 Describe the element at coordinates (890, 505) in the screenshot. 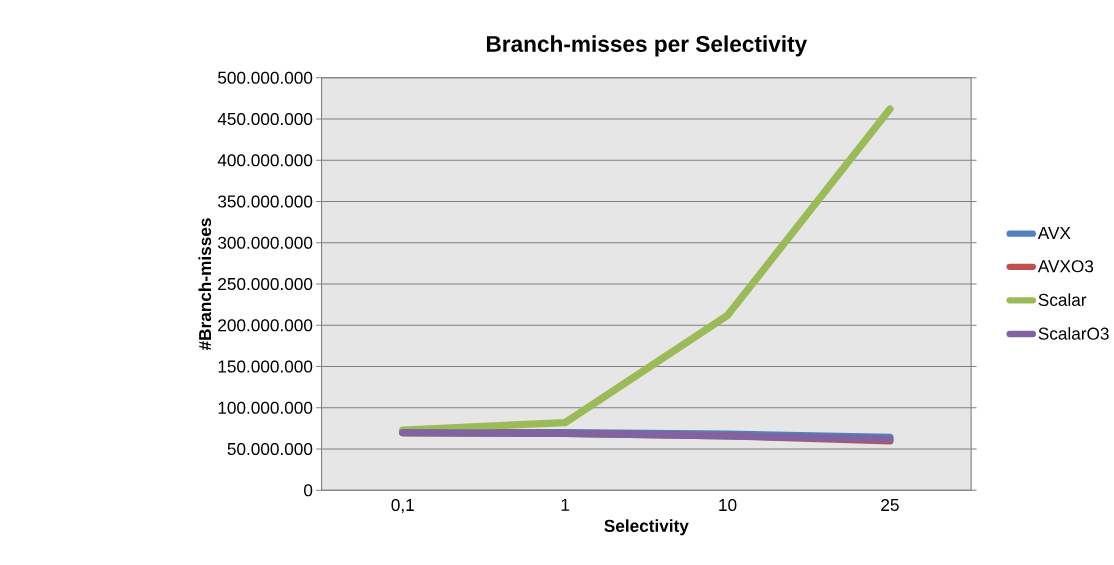

I see `x-tick-label: 25` at that location.